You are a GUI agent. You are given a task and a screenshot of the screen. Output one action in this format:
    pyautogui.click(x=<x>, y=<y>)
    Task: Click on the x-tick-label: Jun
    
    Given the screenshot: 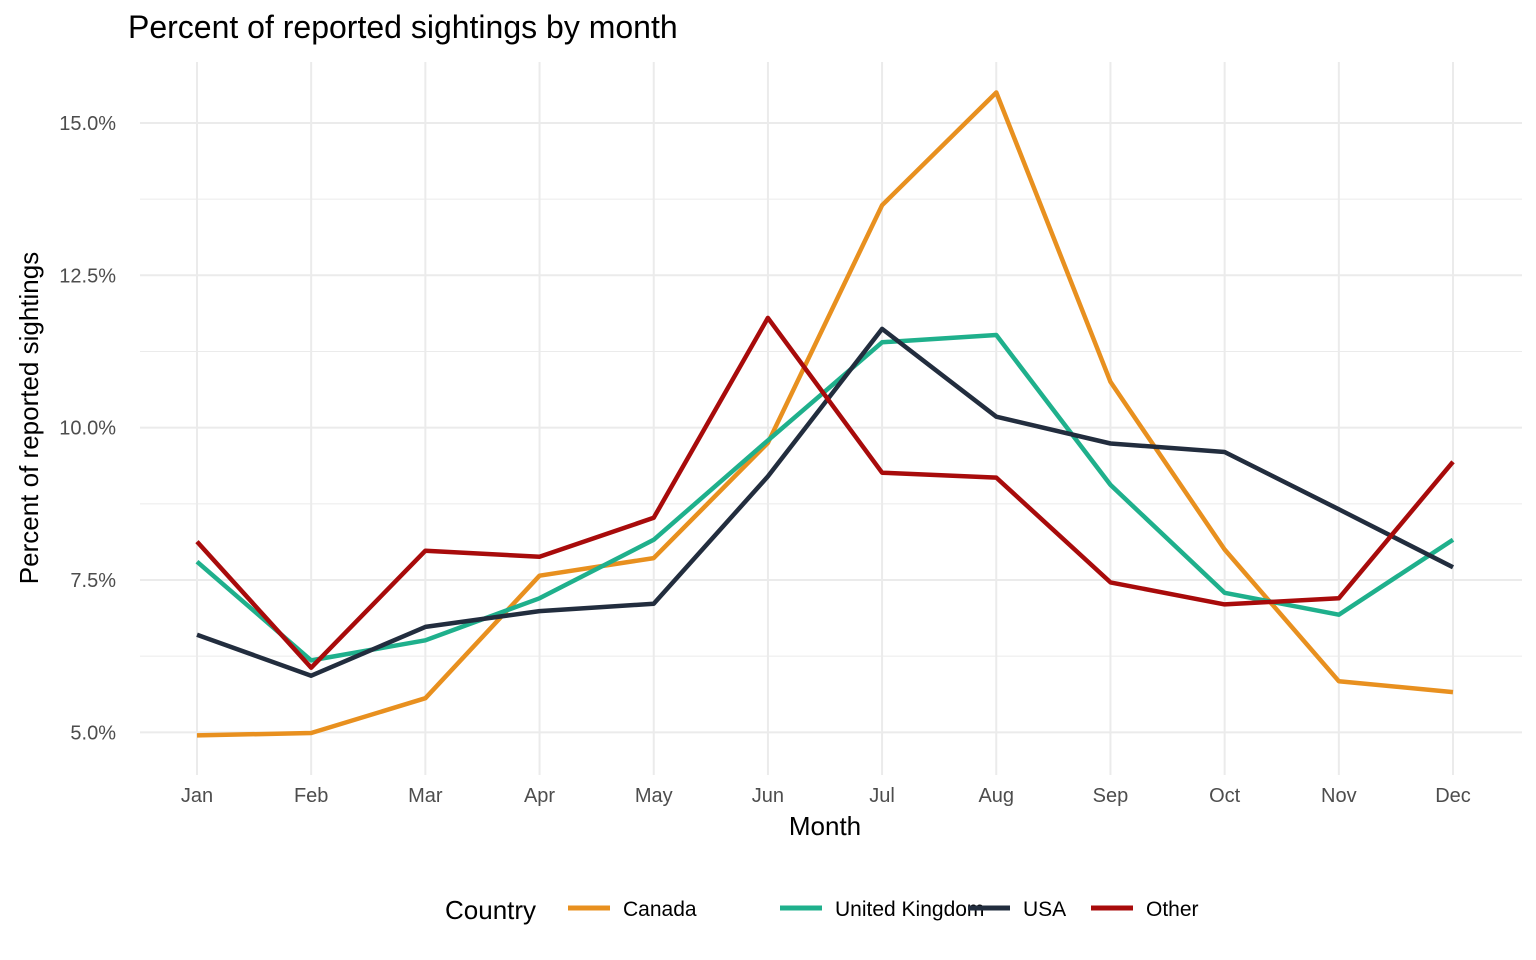 What is the action you would take?
    pyautogui.click(x=768, y=796)
    